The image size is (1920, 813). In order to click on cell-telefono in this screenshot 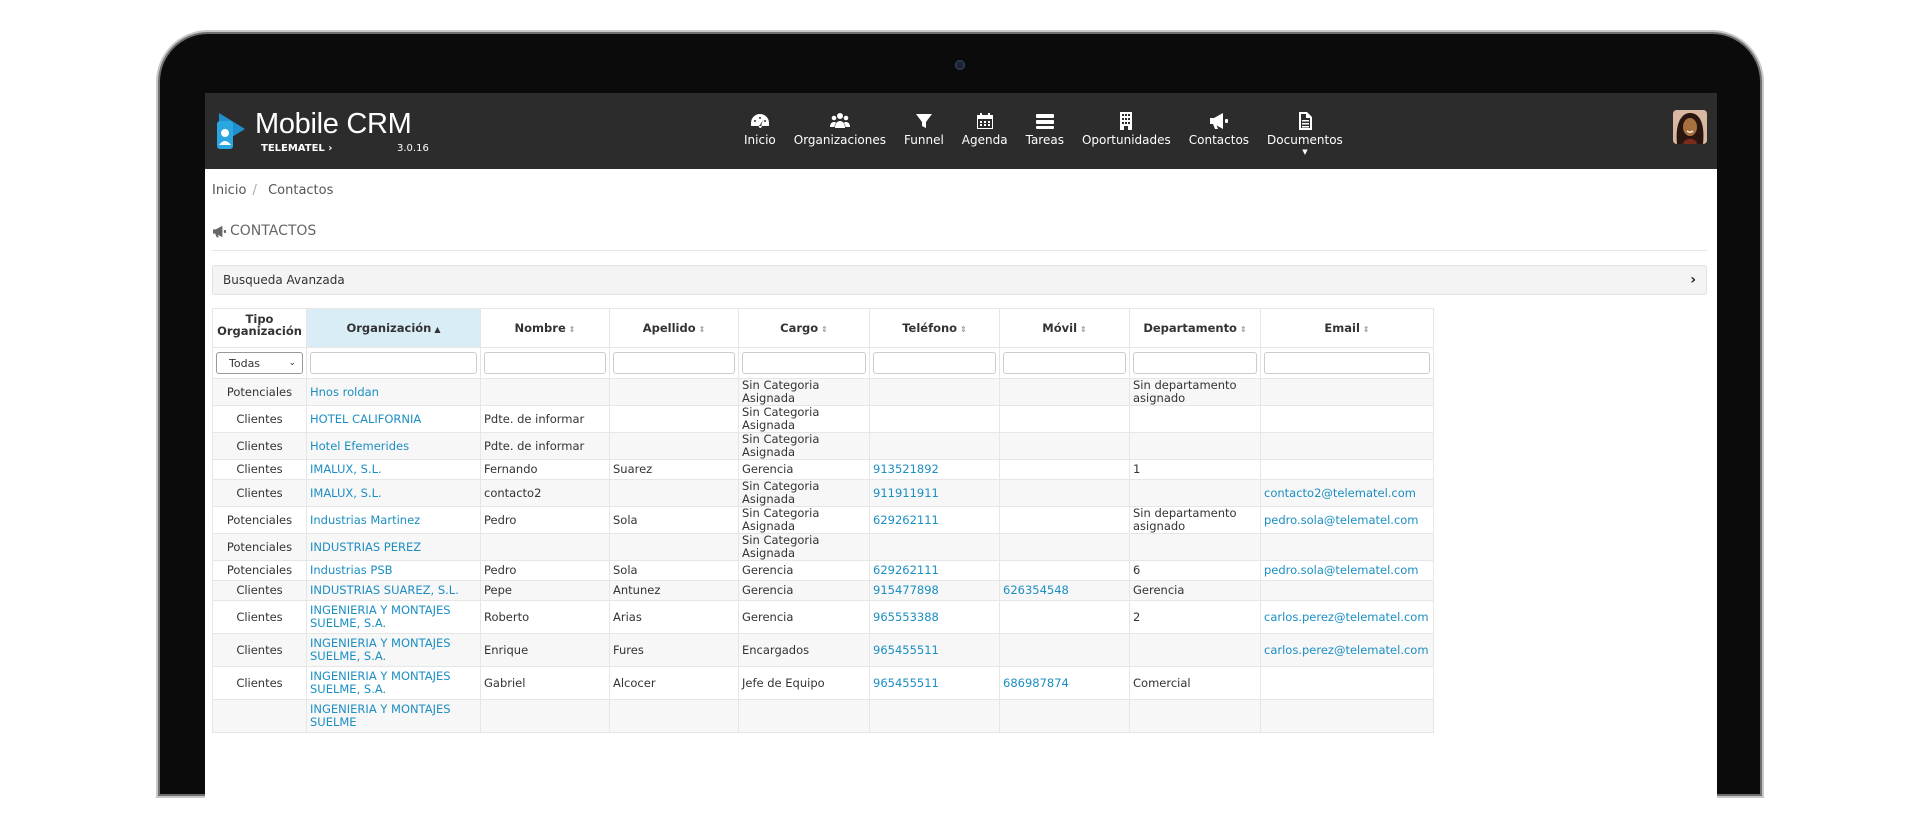, I will do `click(934, 547)`.